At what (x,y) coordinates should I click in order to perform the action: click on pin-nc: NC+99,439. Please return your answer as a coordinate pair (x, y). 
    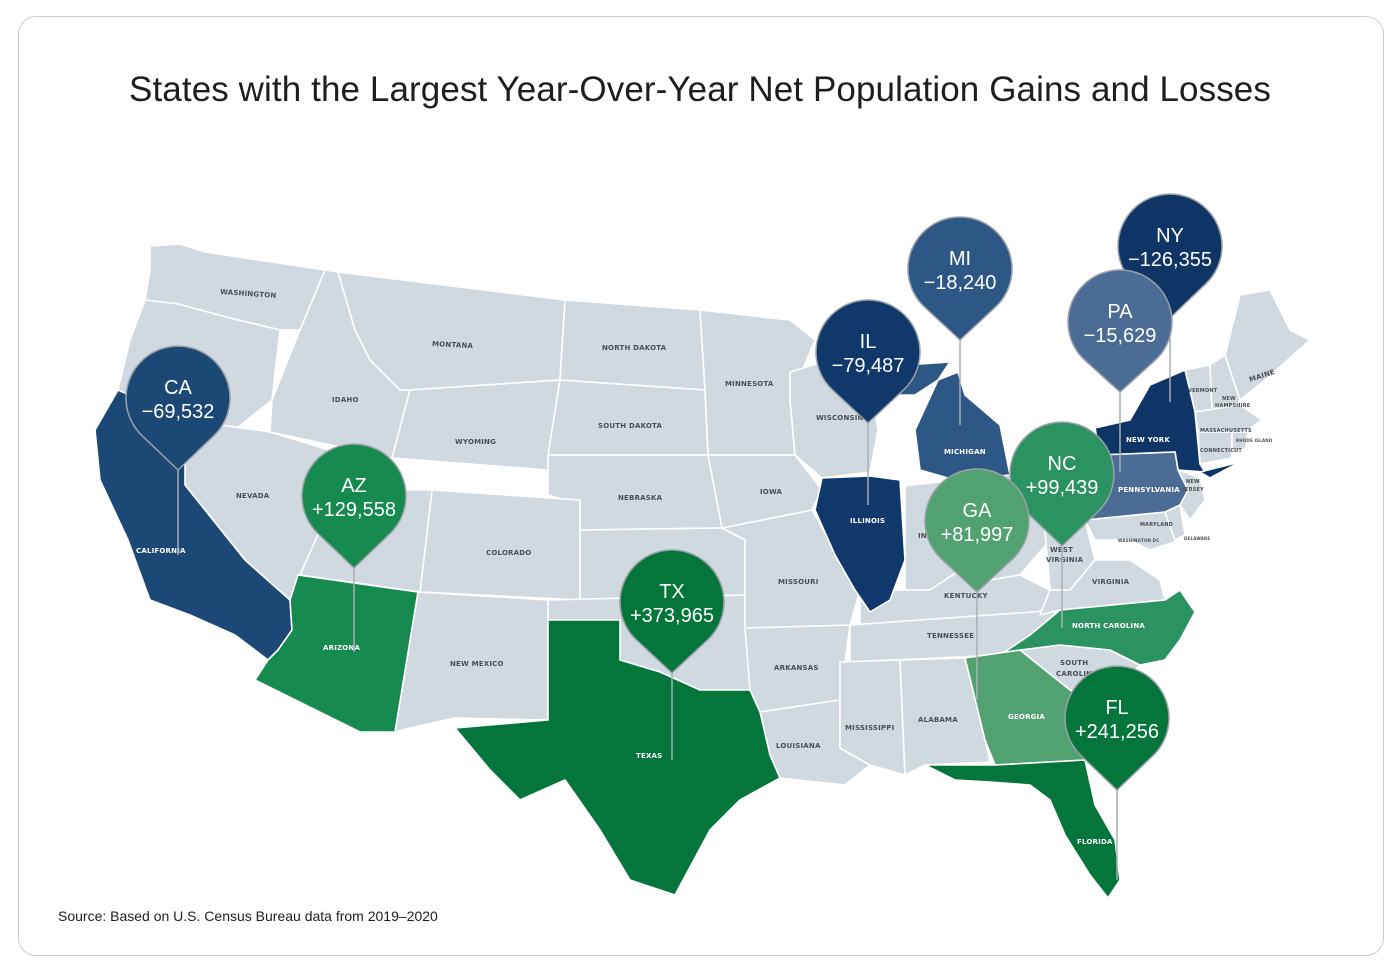
    Looking at the image, I should click on (1062, 524).